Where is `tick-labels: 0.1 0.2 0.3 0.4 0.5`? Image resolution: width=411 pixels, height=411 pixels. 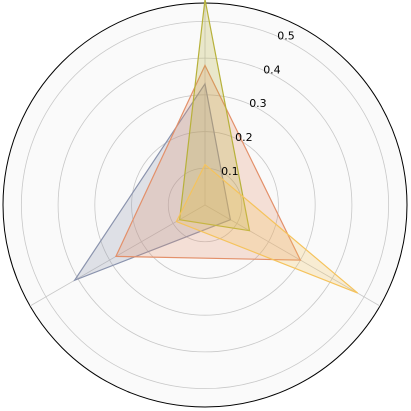
tick-labels: 0.1 0.2 0.3 0.4 0.5 is located at coordinates (258, 103).